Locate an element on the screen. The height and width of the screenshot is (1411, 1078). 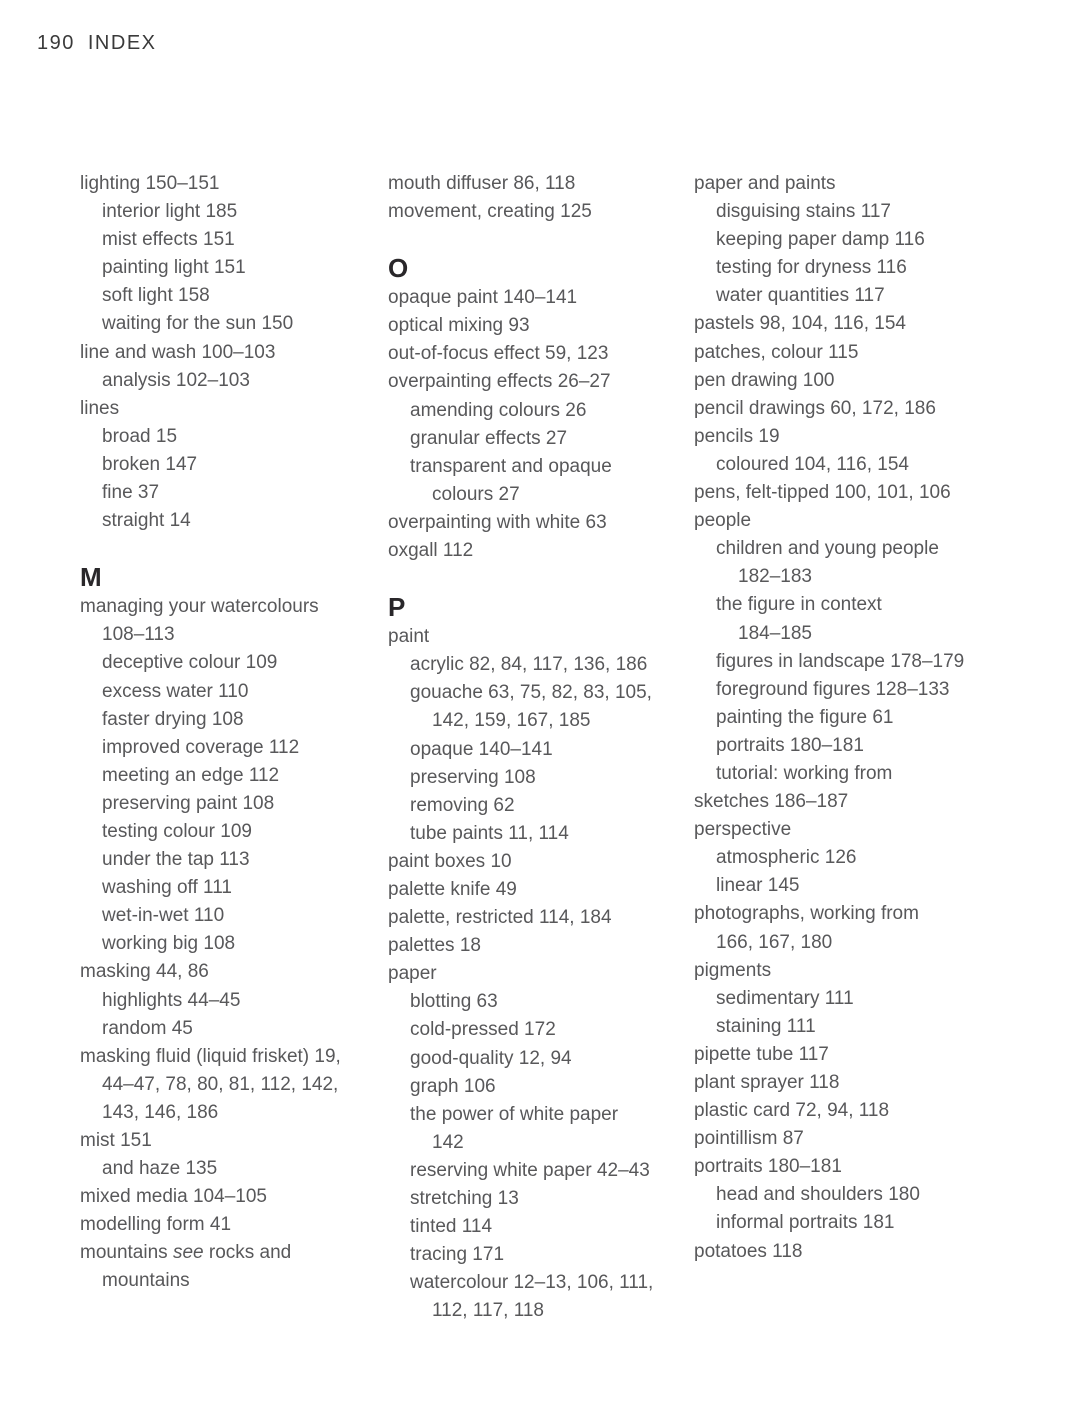
index-entry: plant sprayer 118 is located at coordinates (767, 1082).